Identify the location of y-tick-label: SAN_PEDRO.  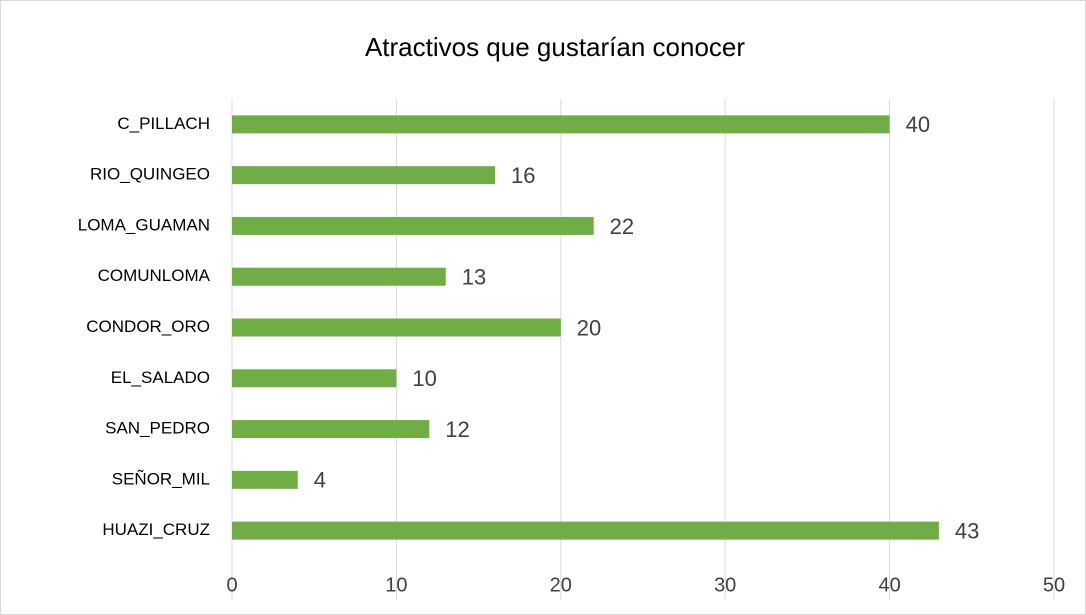
(157, 428).